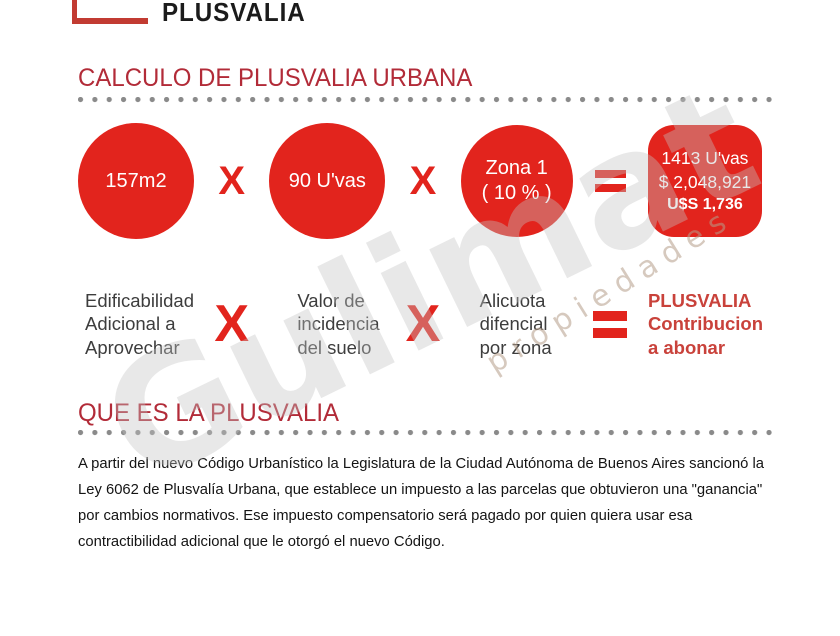  What do you see at coordinates (516, 181) in the screenshot?
I see `operand-circle-zona: Zona 1 ( 10 % )` at bounding box center [516, 181].